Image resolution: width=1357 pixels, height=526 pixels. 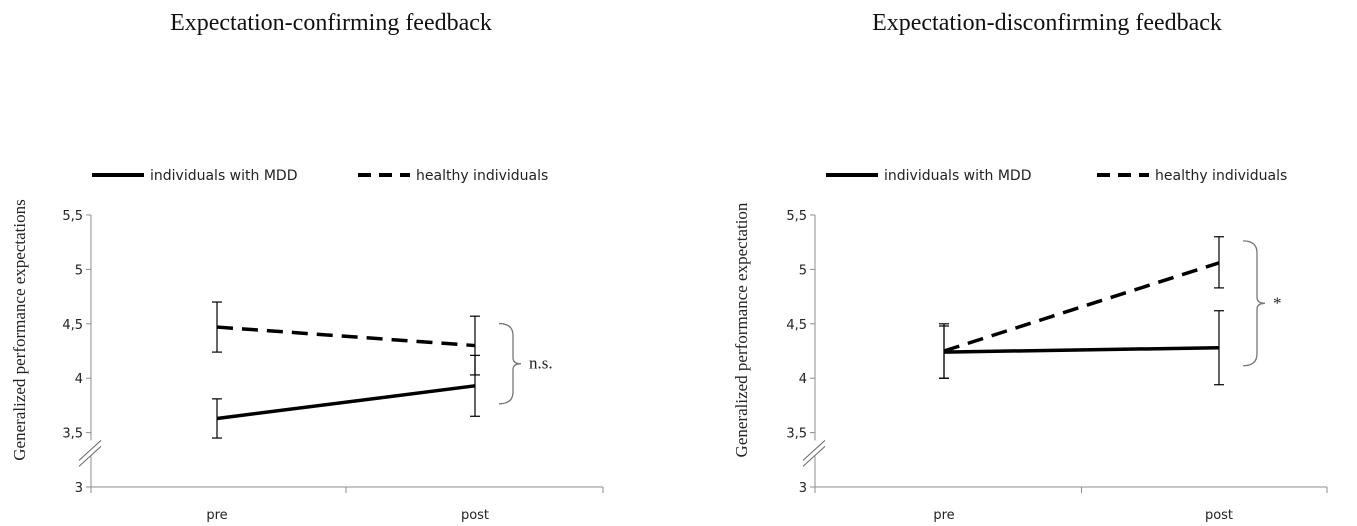 I want to click on y-axis-label: Generalized performance expectation, so click(x=741, y=329).